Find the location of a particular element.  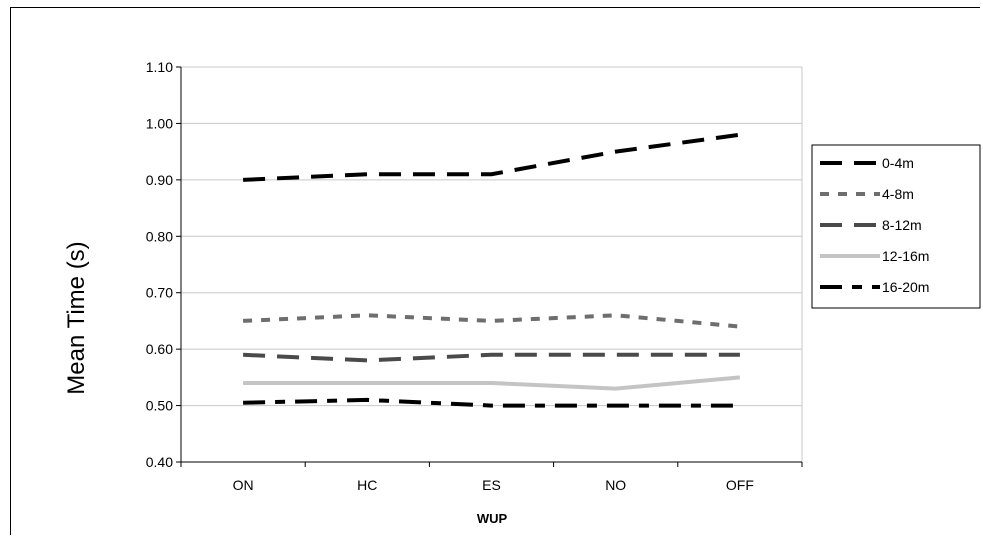

series-line-16-20m is located at coordinates (491, 402).